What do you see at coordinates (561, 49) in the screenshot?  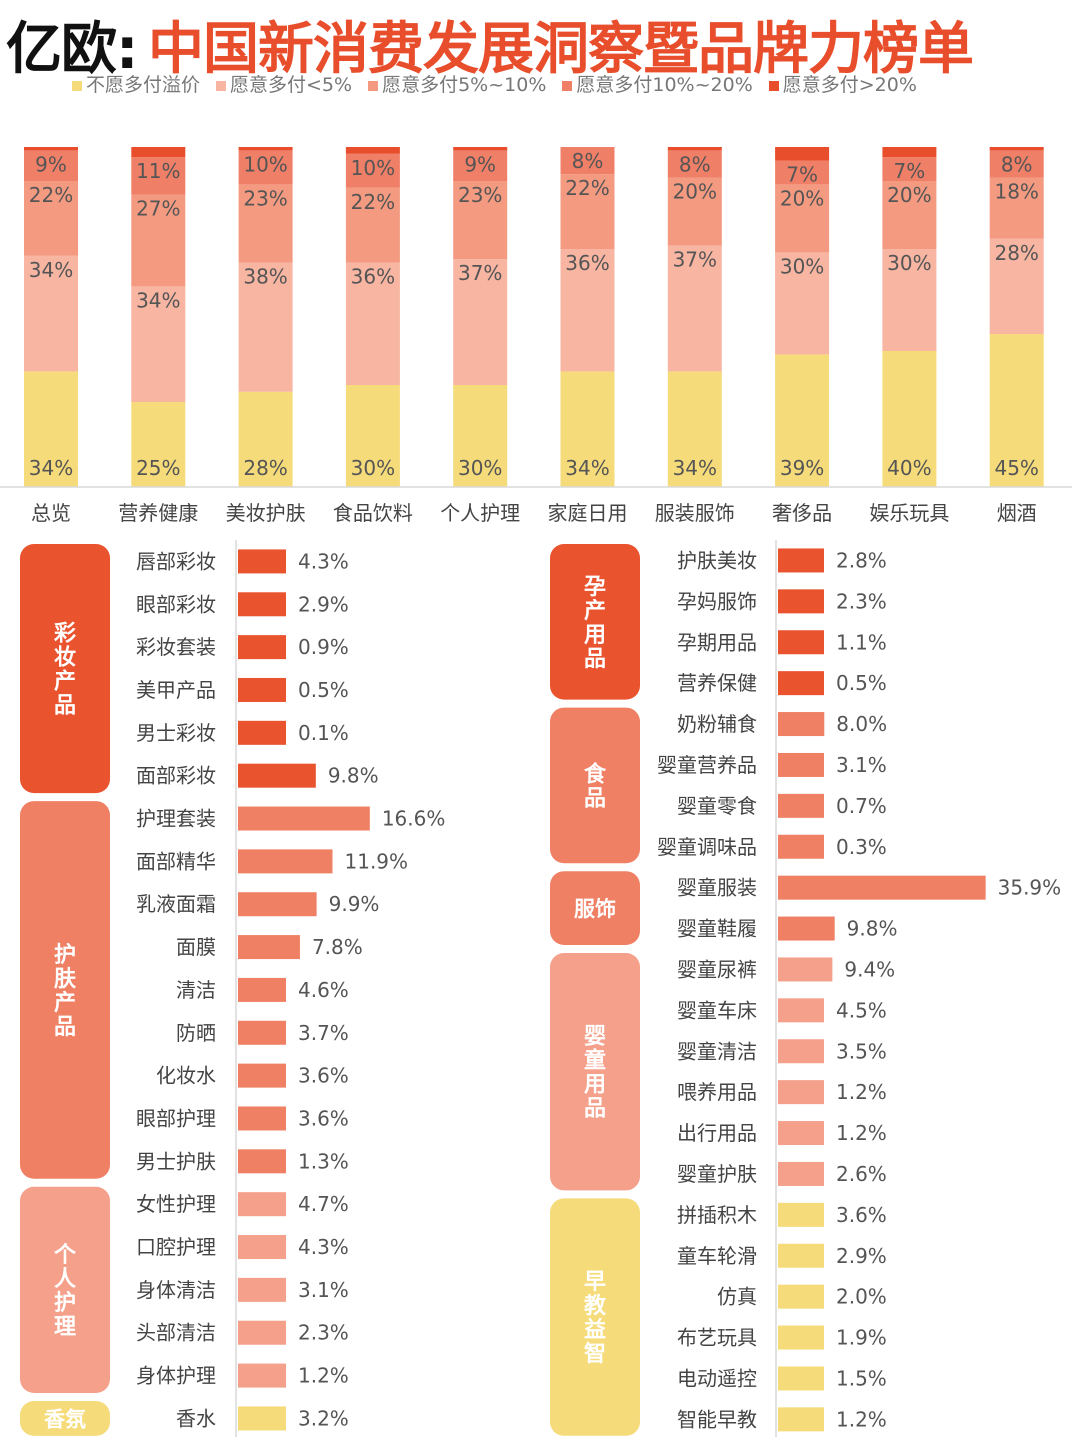 I see `title-main: 中国新消费发展洞察暨品牌力榜单` at bounding box center [561, 49].